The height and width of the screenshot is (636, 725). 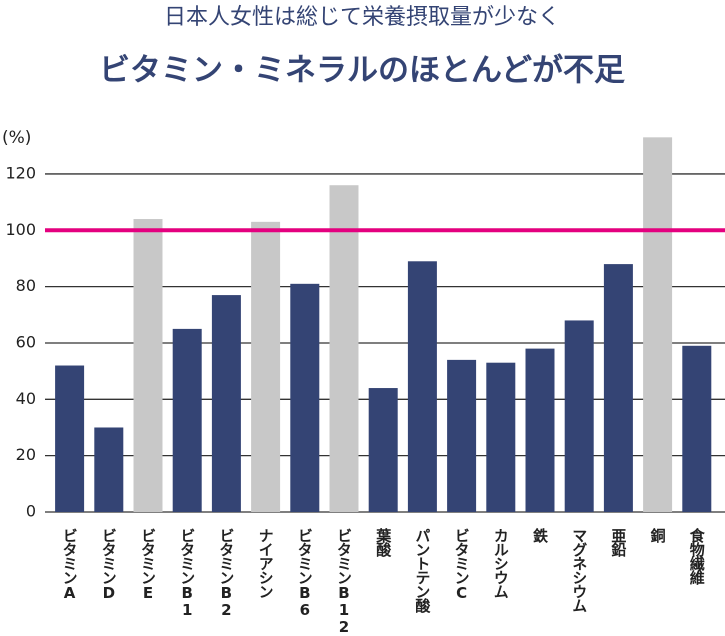 I want to click on x-tick-label: 亜鉛, so click(x=618, y=542).